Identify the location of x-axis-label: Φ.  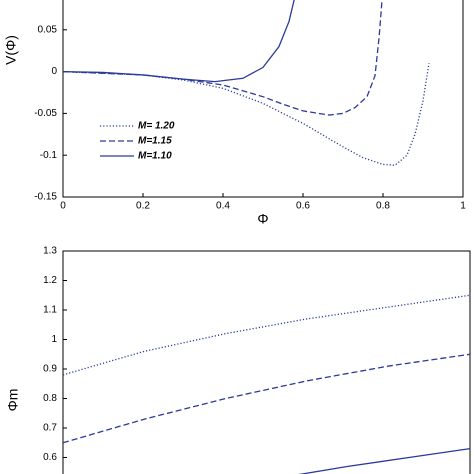
(262, 219).